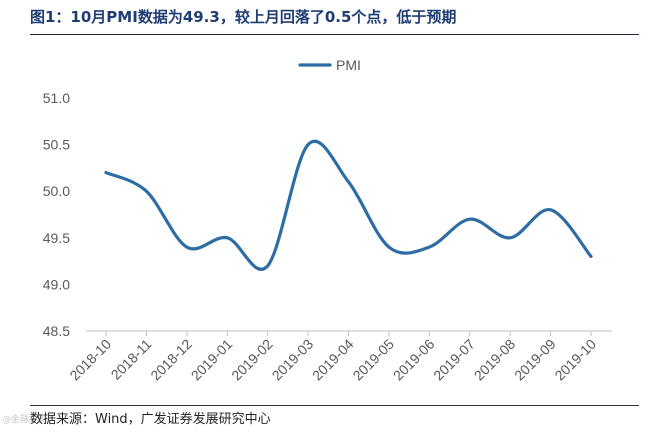  What do you see at coordinates (575, 360) in the screenshot?
I see `x-tick-label: 2019-10` at bounding box center [575, 360].